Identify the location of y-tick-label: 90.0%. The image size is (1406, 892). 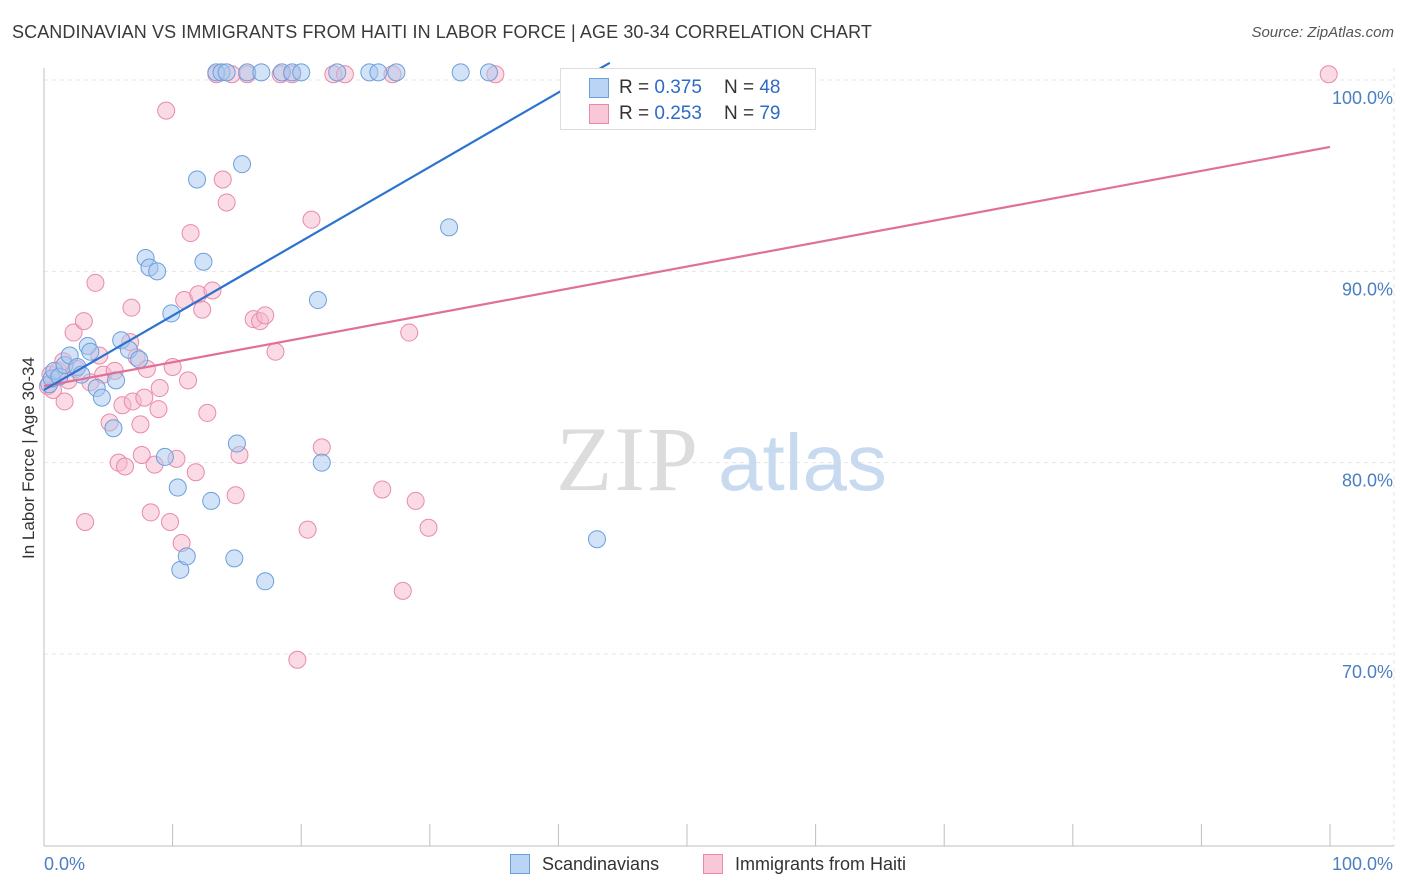
(1367, 289).